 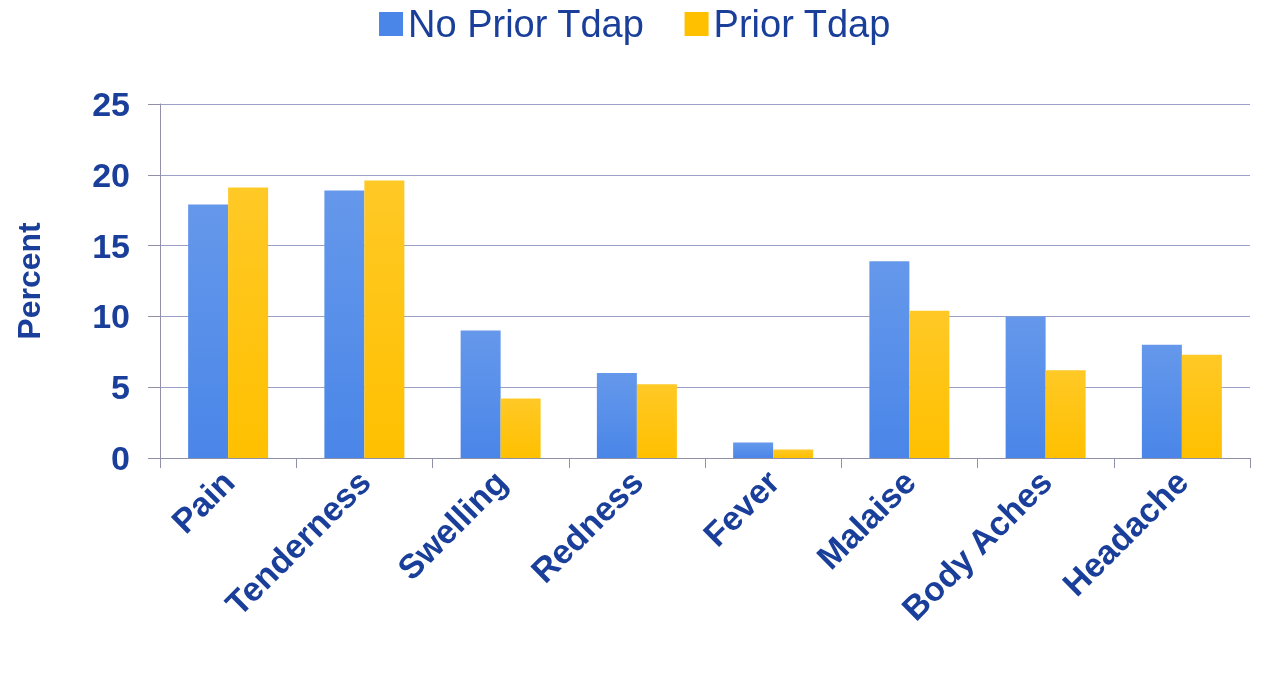 I want to click on y-tick-label: 5, so click(x=120, y=387).